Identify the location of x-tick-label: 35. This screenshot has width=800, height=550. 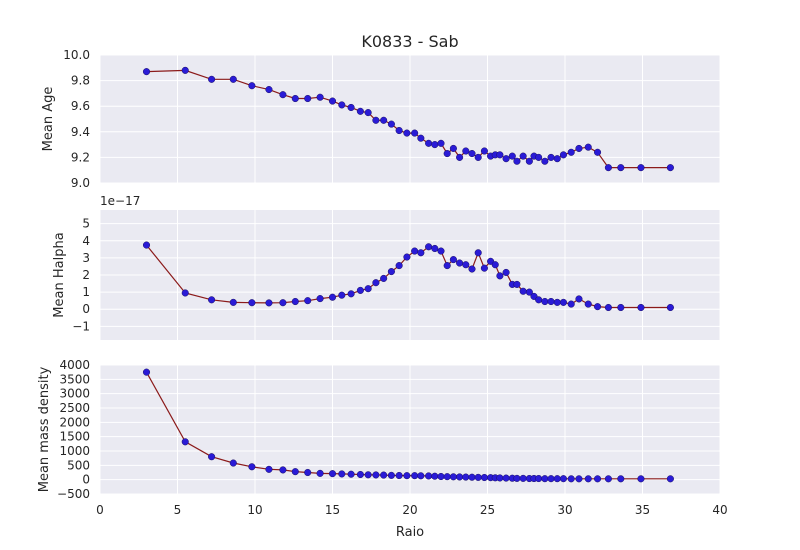
(642, 510).